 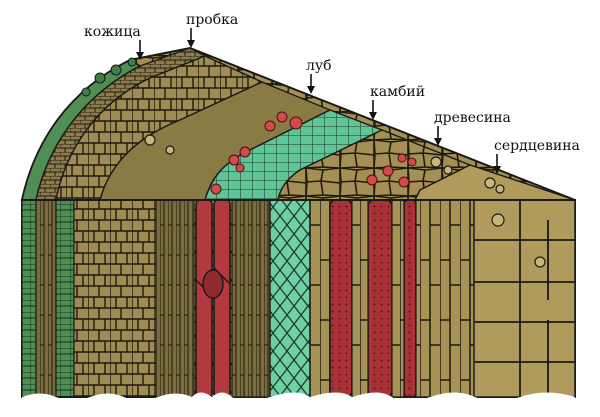 I want to click on arrow-phloem-head, so click(x=311, y=90).